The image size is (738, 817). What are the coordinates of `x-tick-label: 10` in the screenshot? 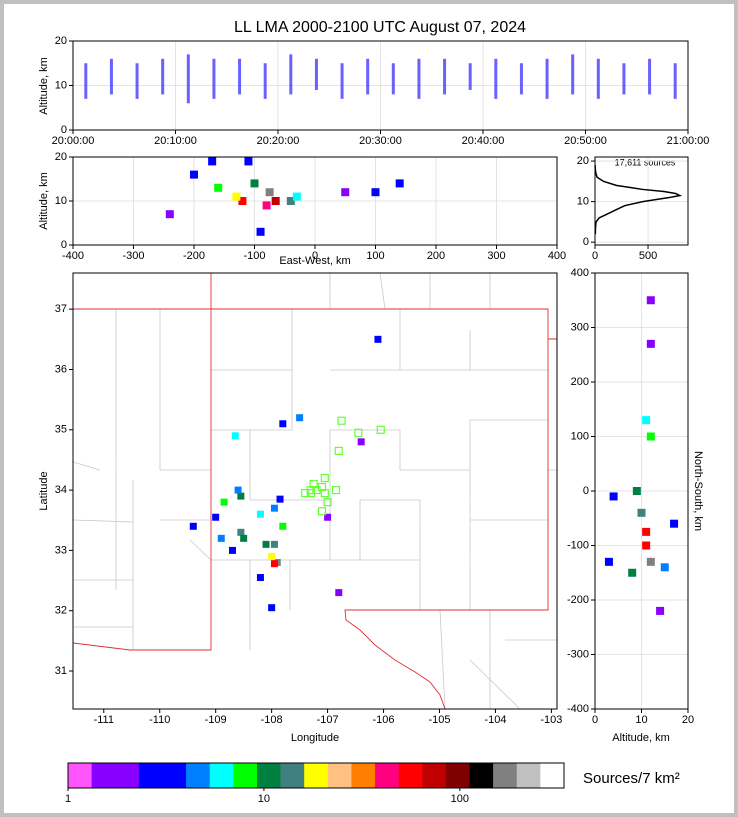 It's located at (641, 720).